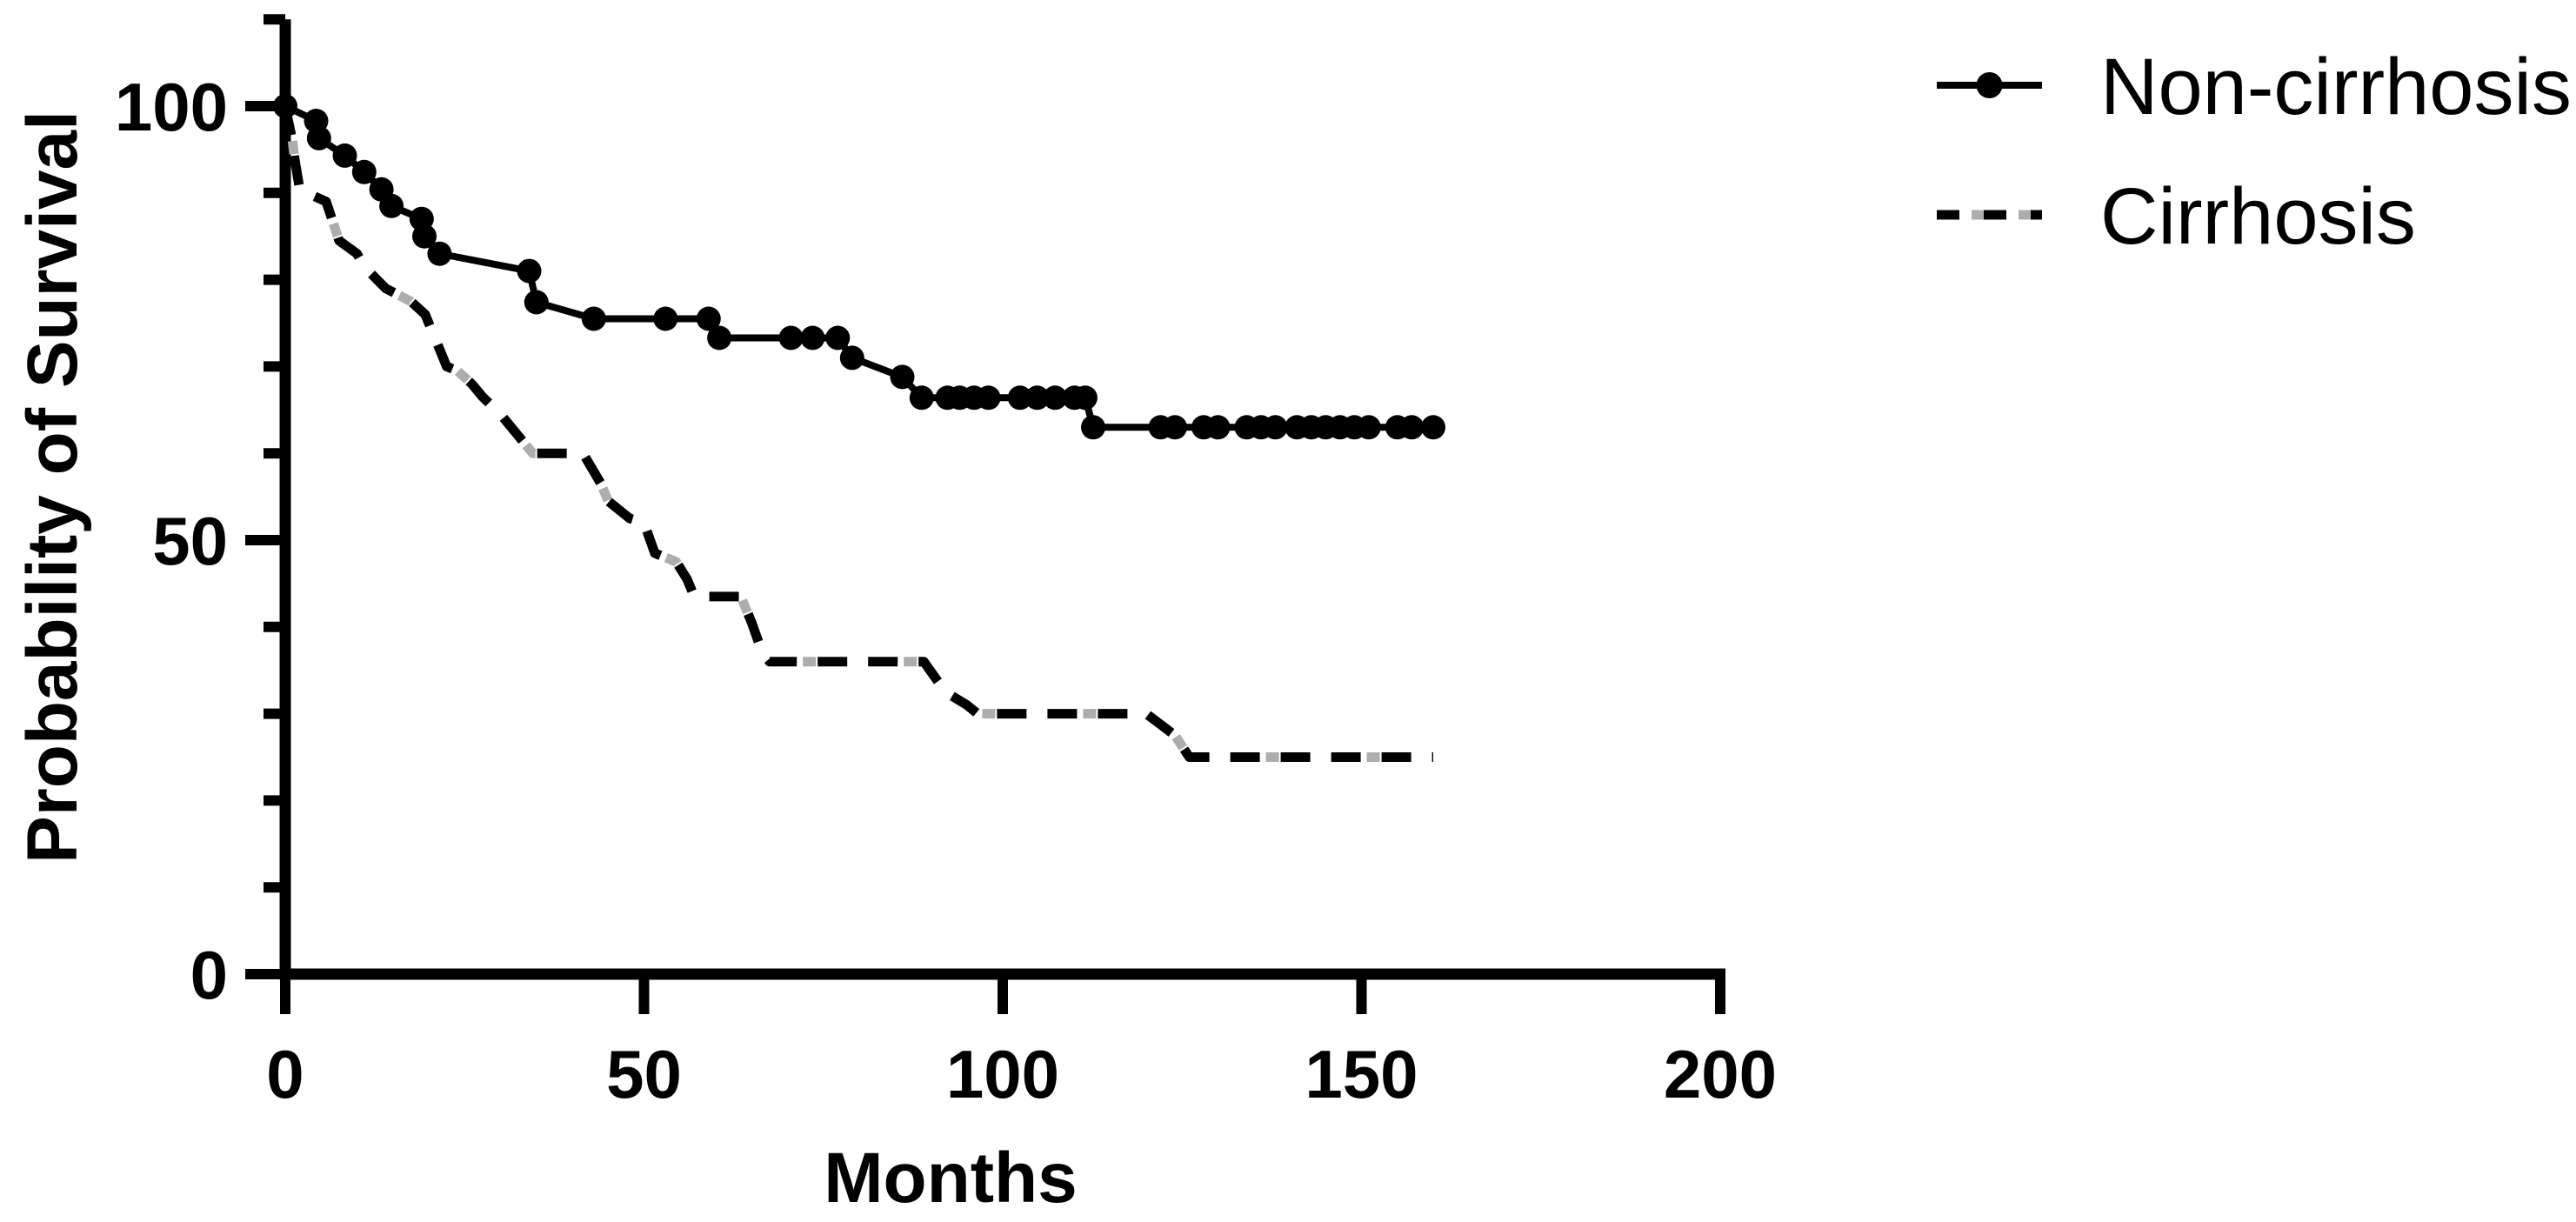 The width and height of the screenshot is (2576, 1222). Describe the element at coordinates (190, 541) in the screenshot. I see `y-tick-label: 50` at that location.